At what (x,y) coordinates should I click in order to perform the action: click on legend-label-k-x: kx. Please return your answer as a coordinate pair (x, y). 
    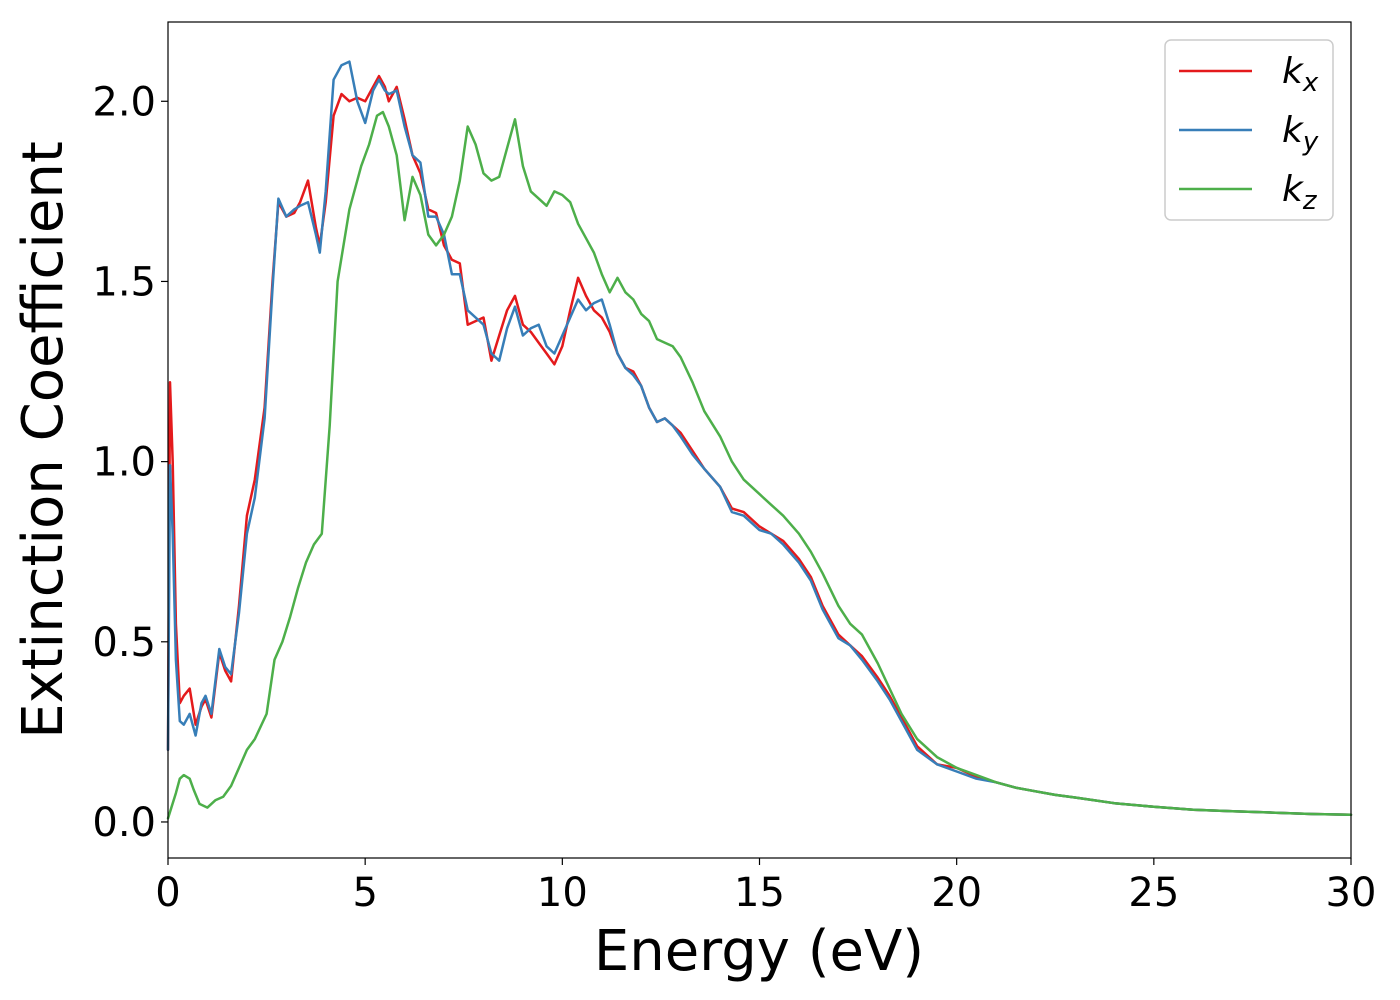
    Looking at the image, I should click on (1300, 74).